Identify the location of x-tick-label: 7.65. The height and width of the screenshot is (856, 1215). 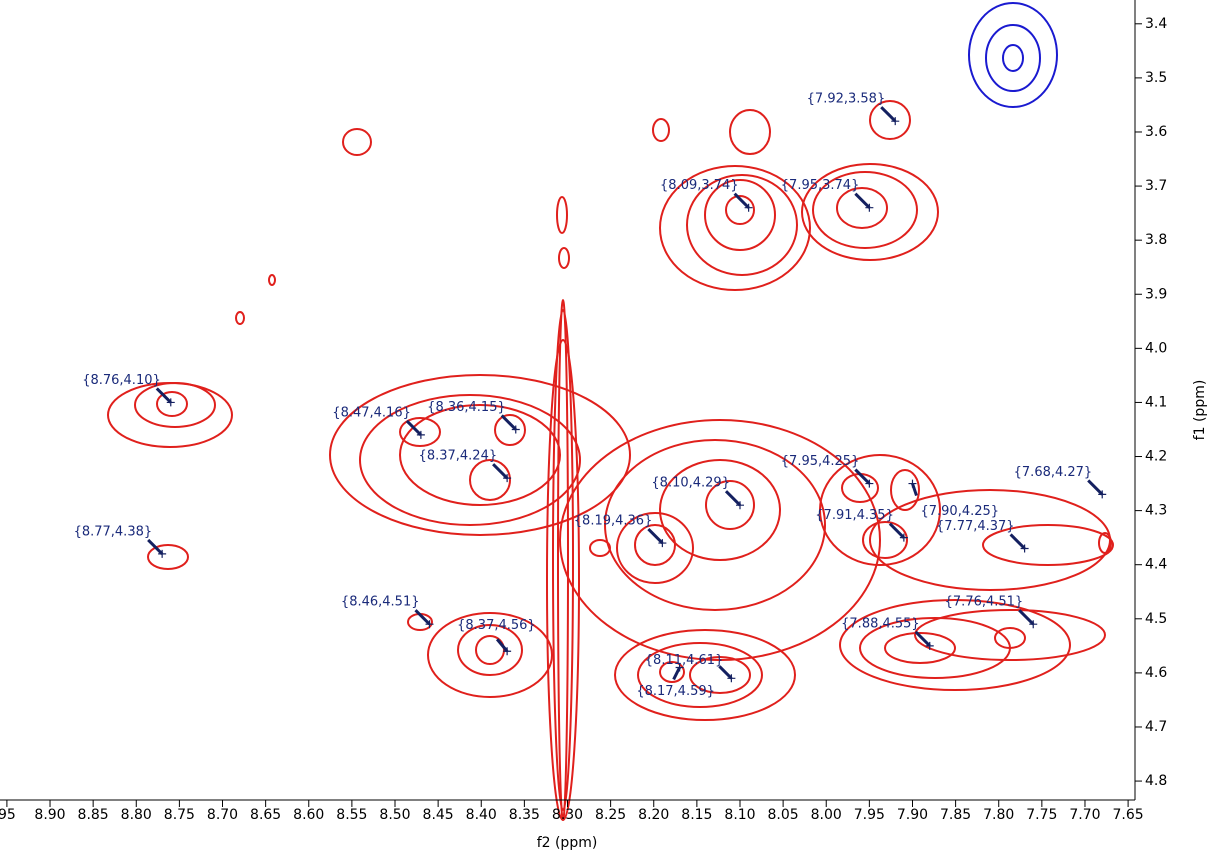
(1128, 815).